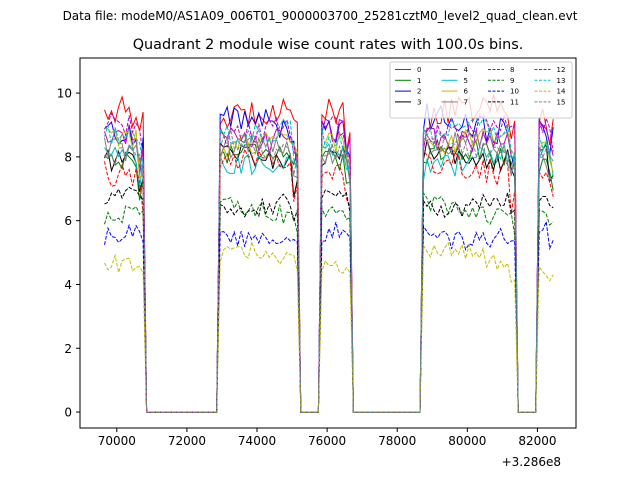  What do you see at coordinates (561, 92) in the screenshot?
I see `legend-label-14: 14` at bounding box center [561, 92].